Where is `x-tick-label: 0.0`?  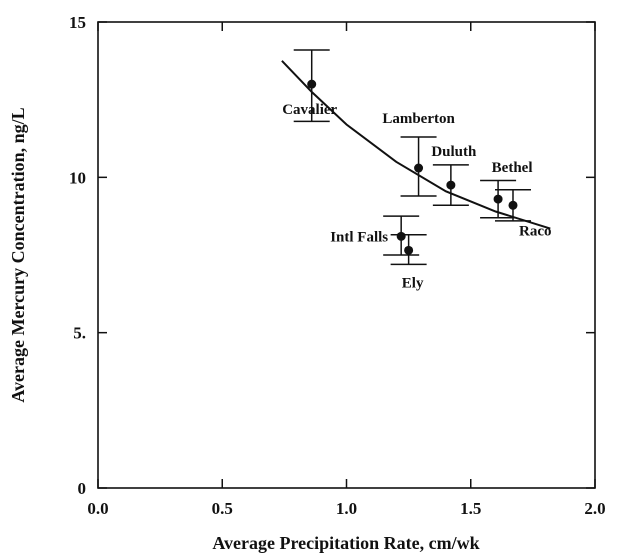
x-tick-label: 0.0 is located at coordinates (97, 508).